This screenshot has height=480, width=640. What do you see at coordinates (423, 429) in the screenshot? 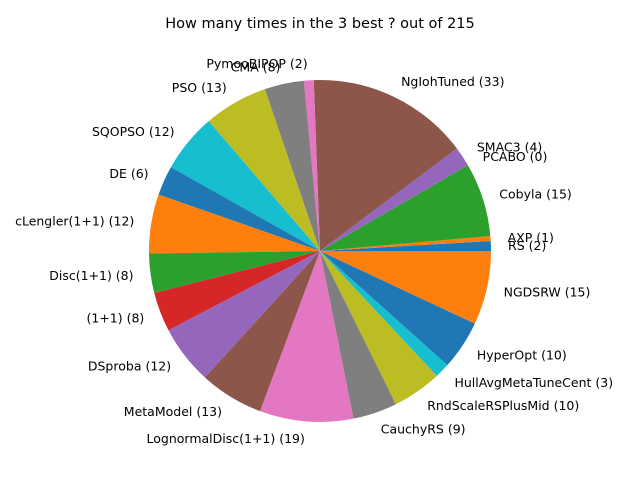
I see `pie-label-cauchyrs-9: CauchyRS (9)` at bounding box center [423, 429].